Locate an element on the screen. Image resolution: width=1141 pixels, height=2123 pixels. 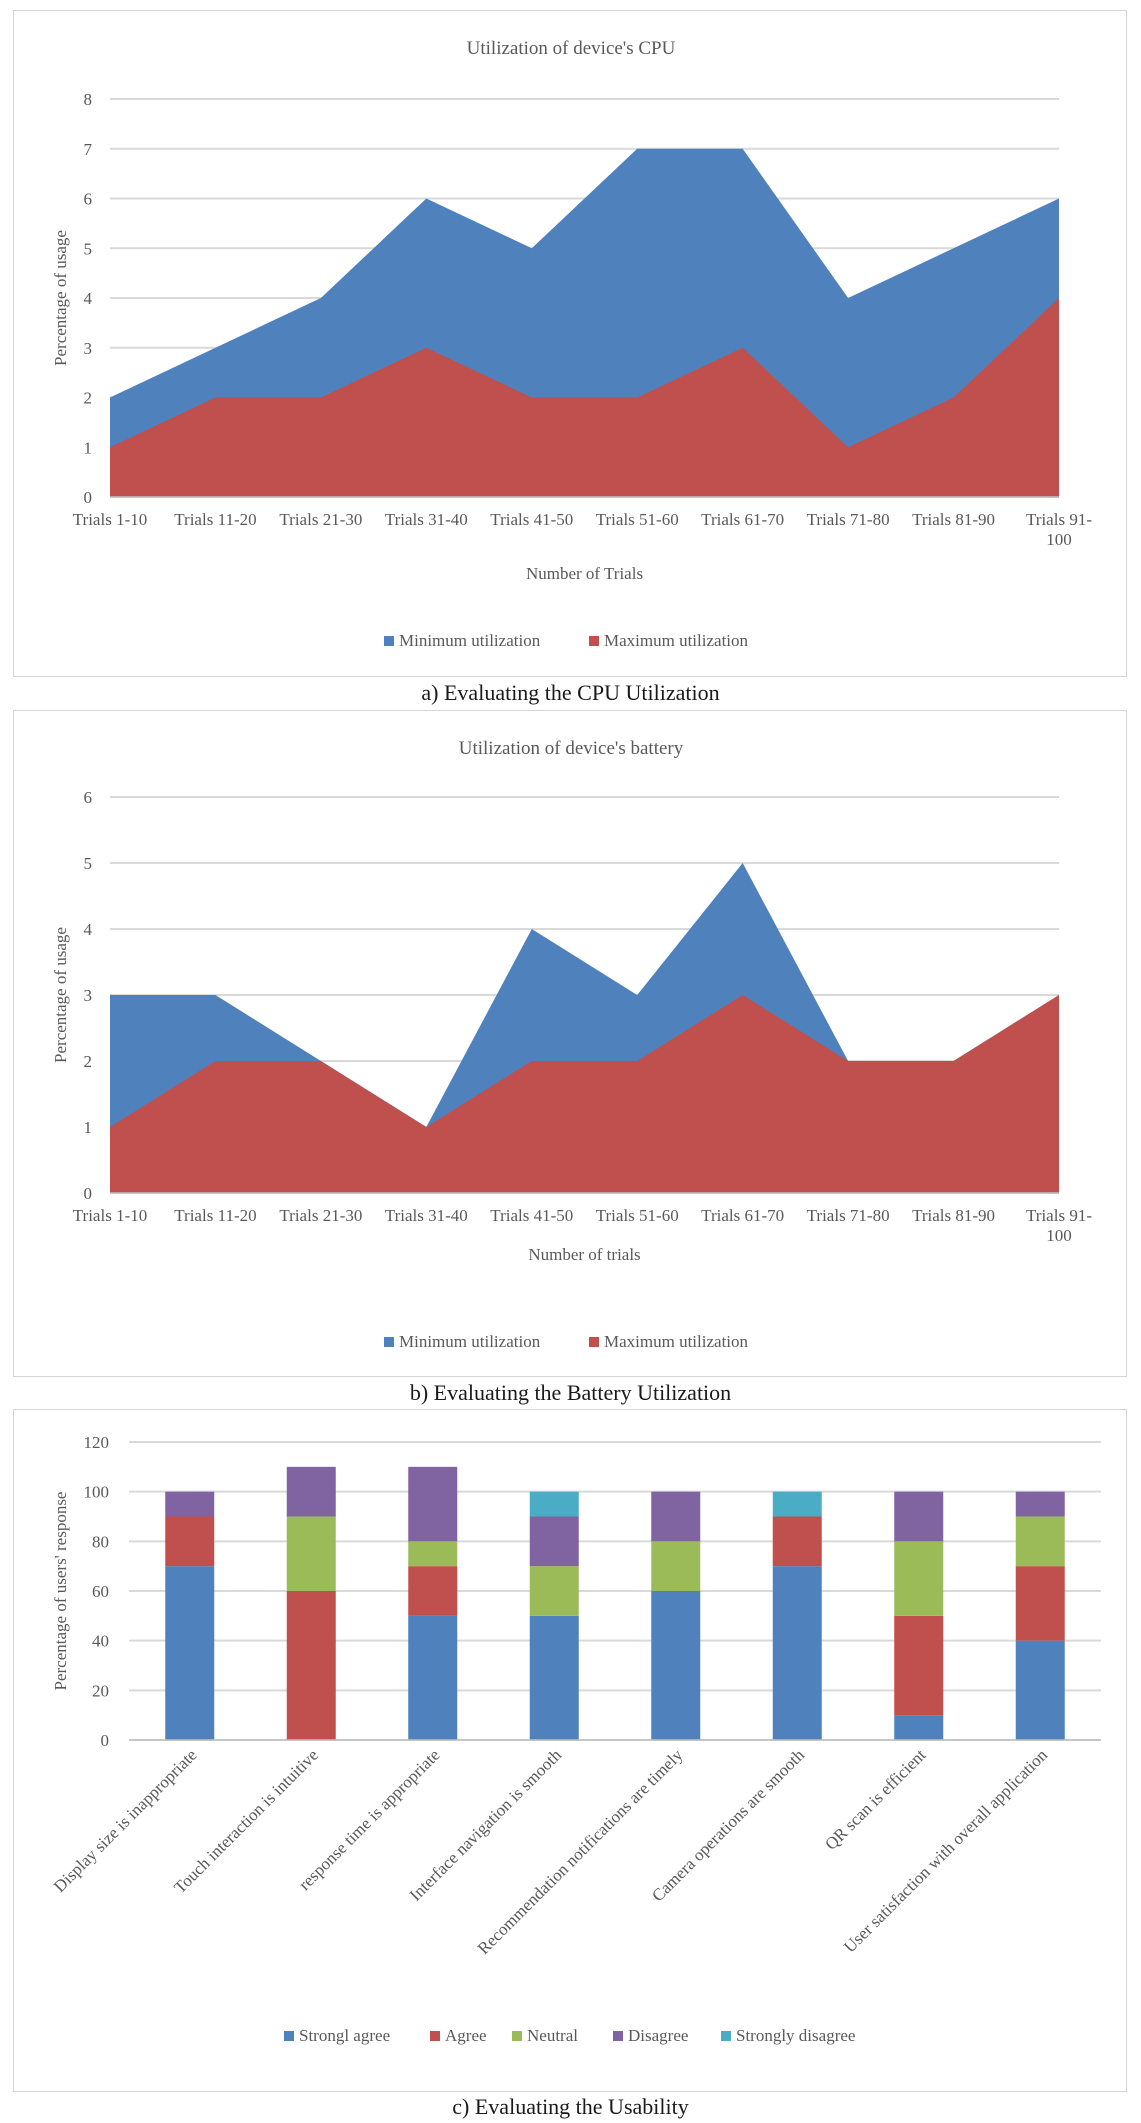
x-tick-label: Trials 31-40 is located at coordinates (426, 1215).